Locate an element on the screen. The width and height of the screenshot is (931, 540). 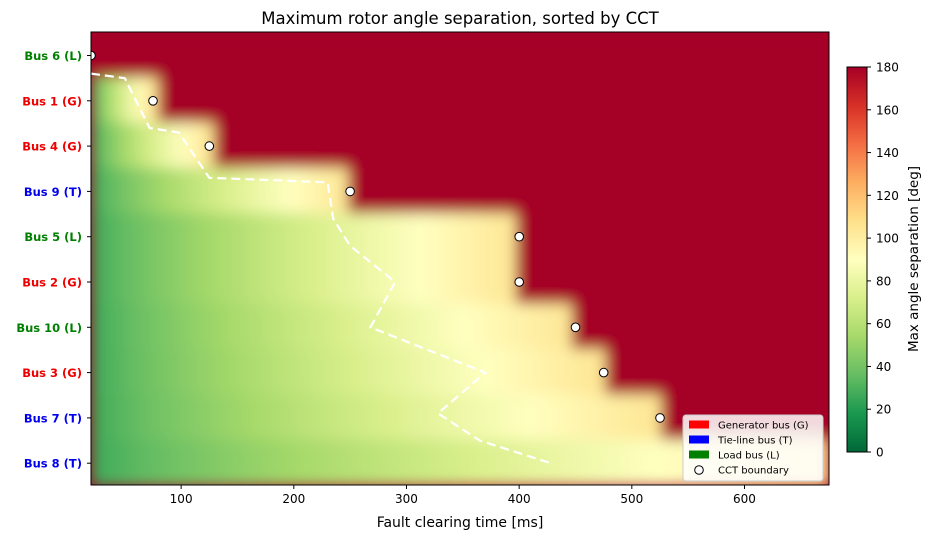
colorbar-tick-label: 160 is located at coordinates (887, 110).